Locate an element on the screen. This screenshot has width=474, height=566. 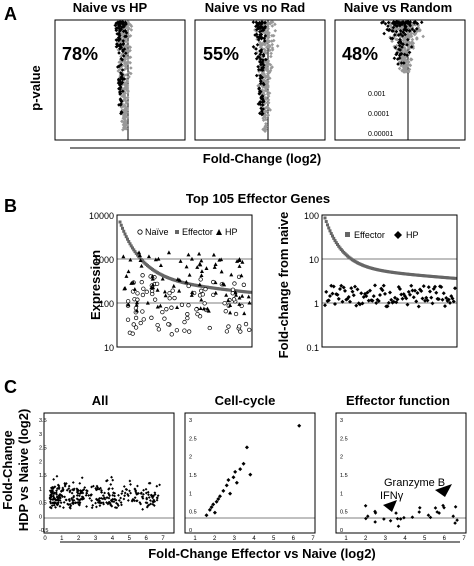
effector-fold-point is located at coordinates (336, 243).